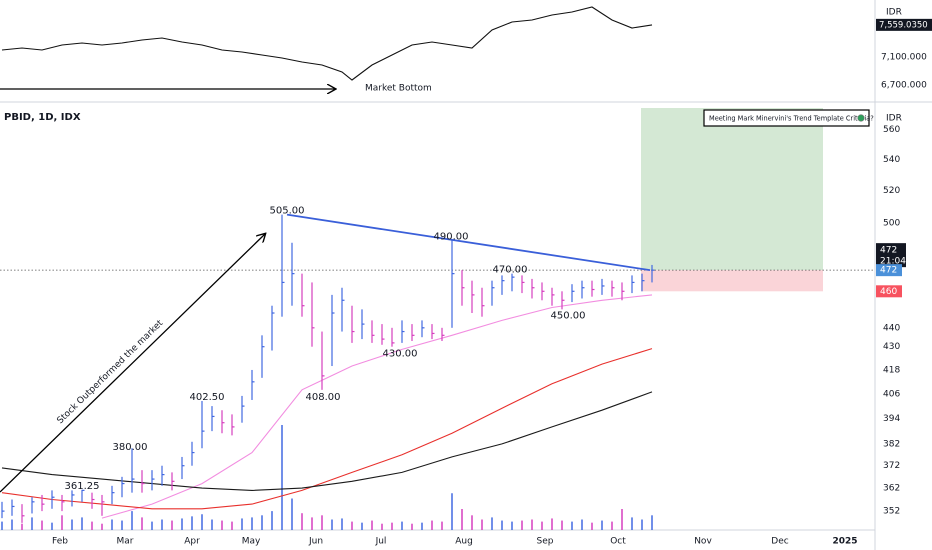 The image size is (932, 550). I want to click on criteria-box, so click(786, 118).